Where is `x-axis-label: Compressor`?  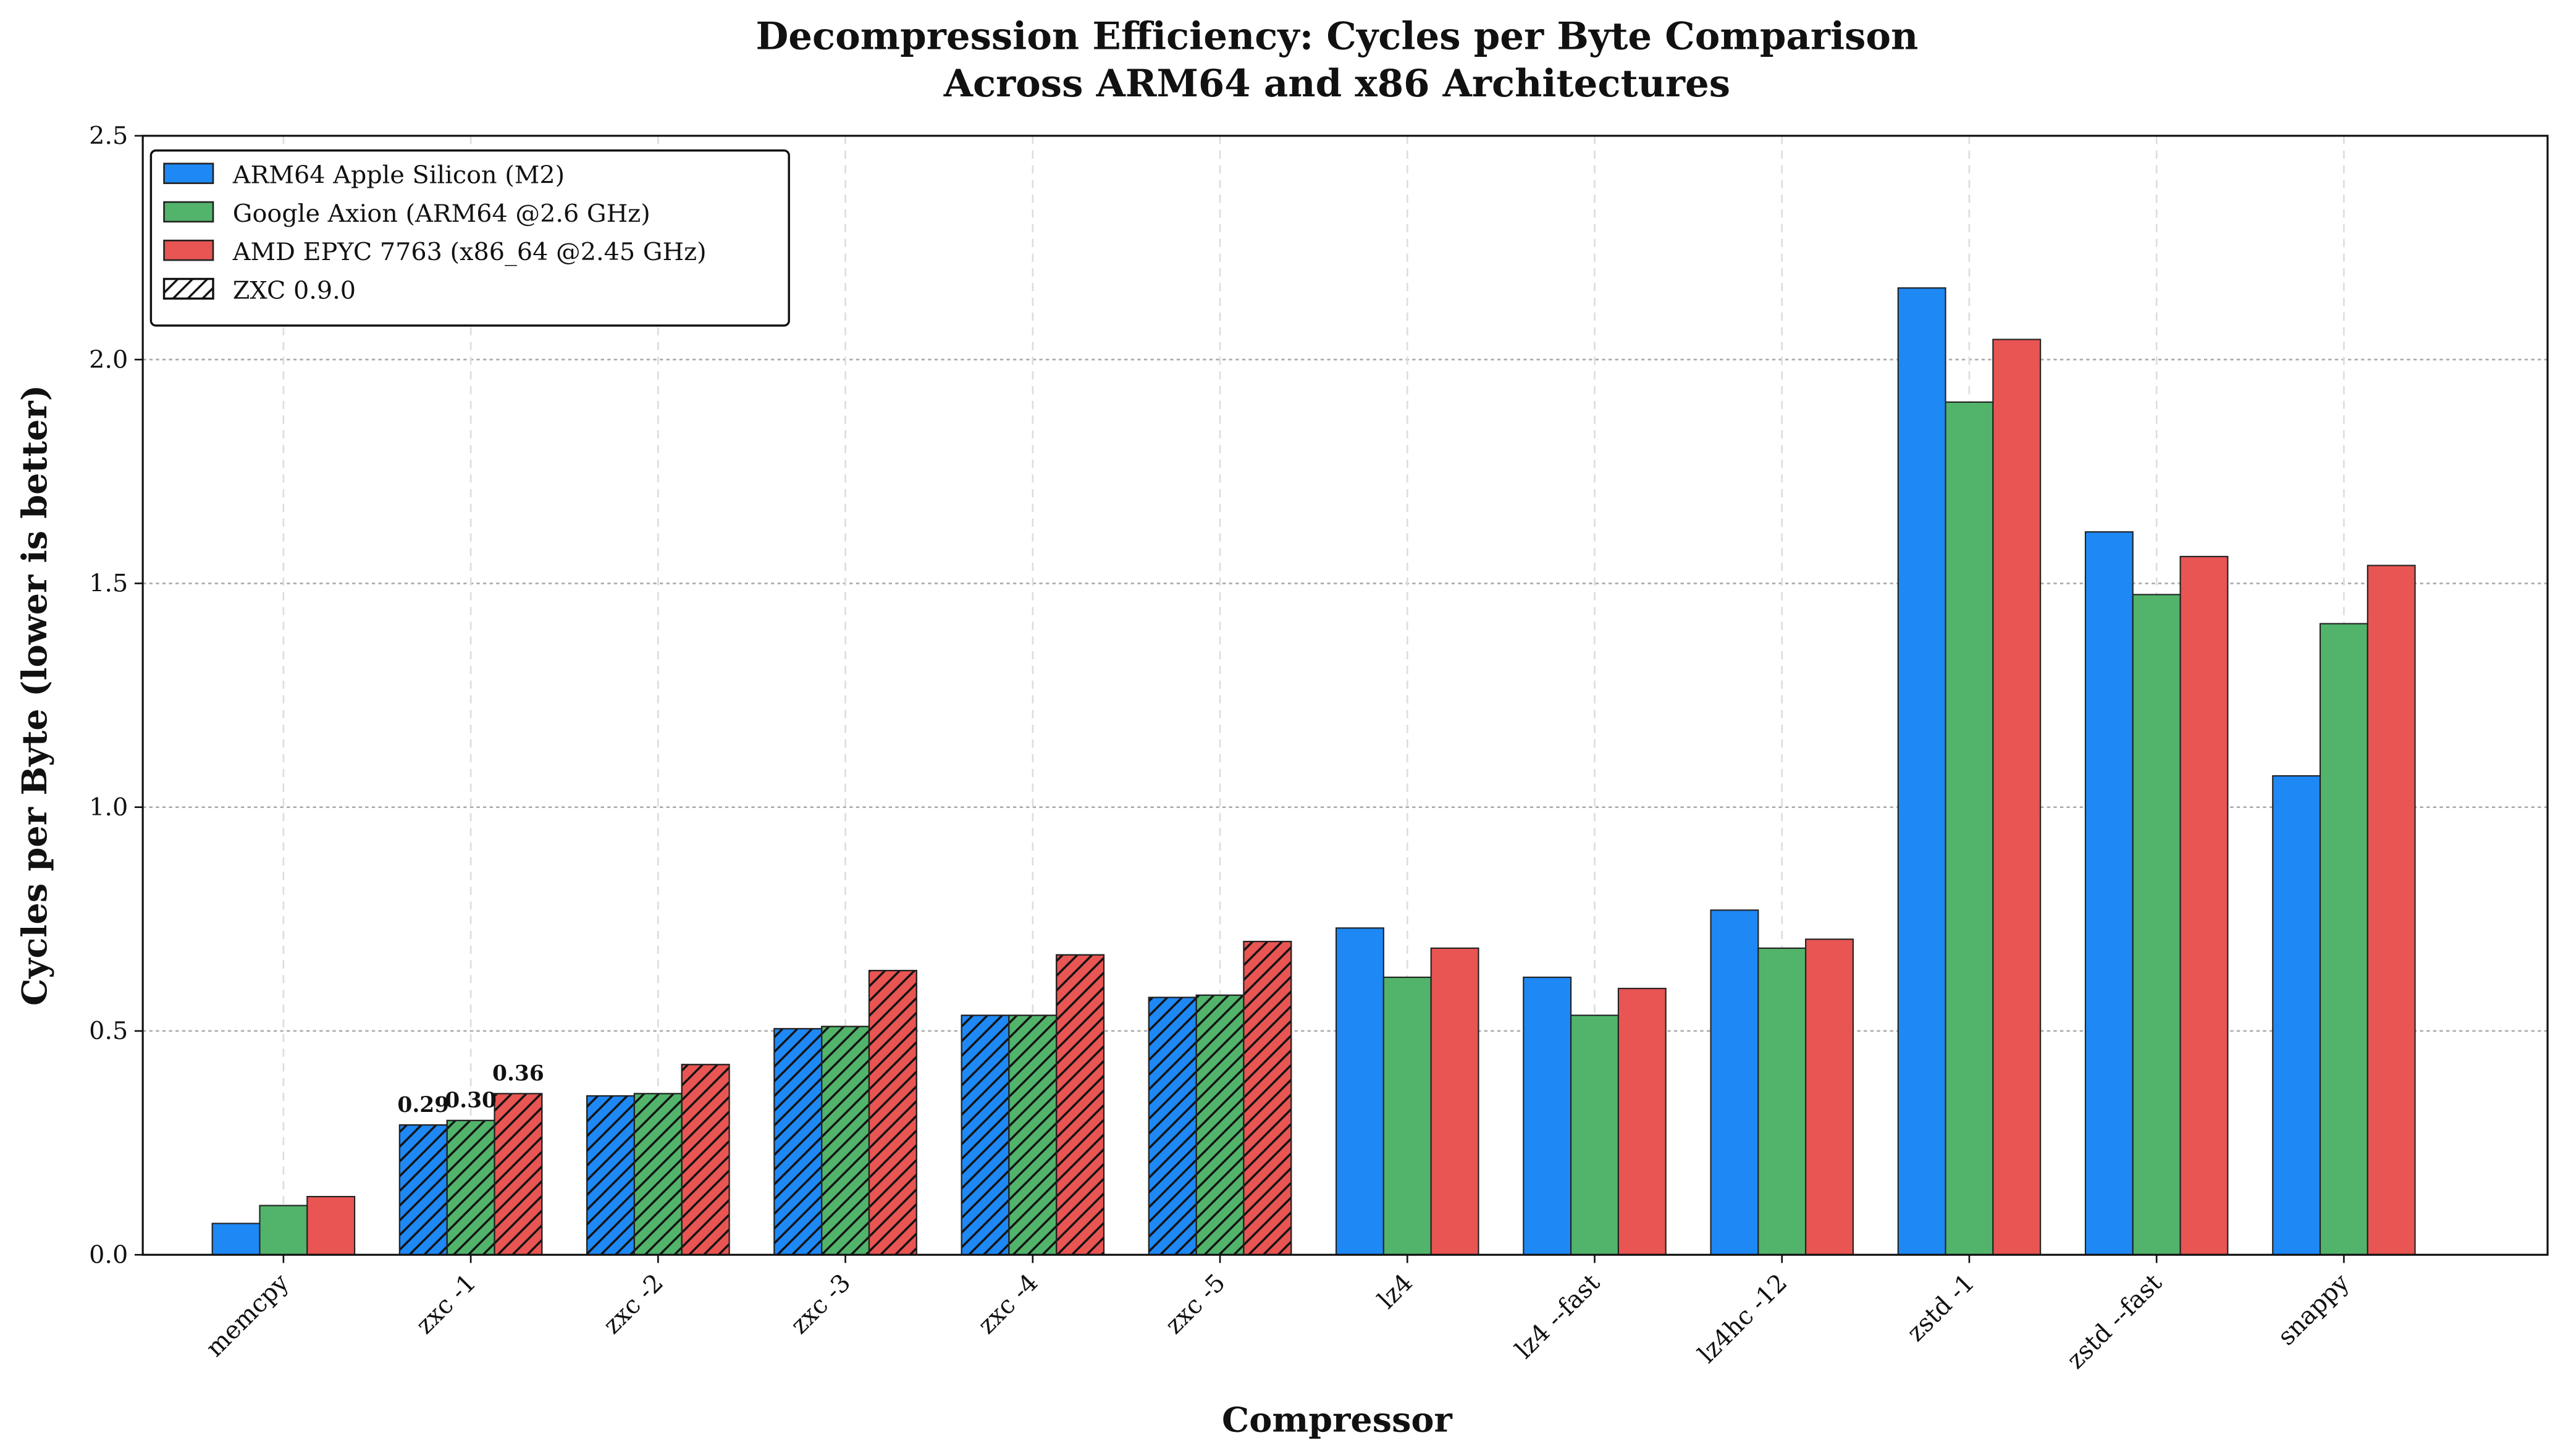 x-axis-label: Compressor is located at coordinates (1337, 1420).